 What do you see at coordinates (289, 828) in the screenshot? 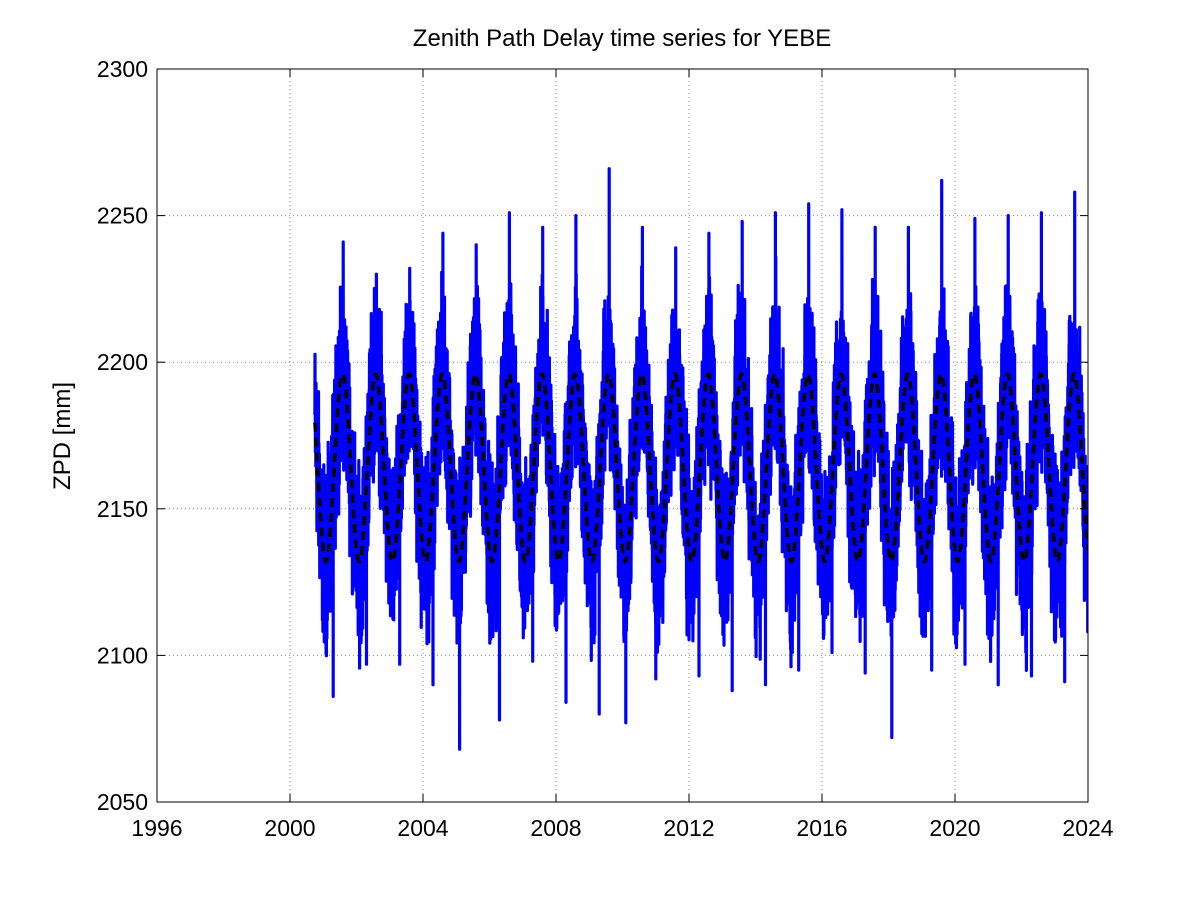
I see `x-tick-label: 2000` at bounding box center [289, 828].